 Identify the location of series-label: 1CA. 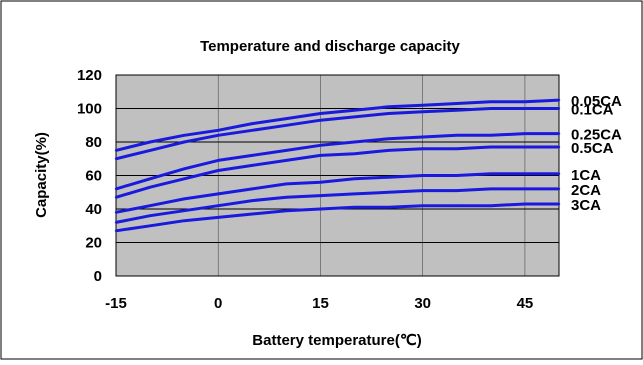
(586, 175).